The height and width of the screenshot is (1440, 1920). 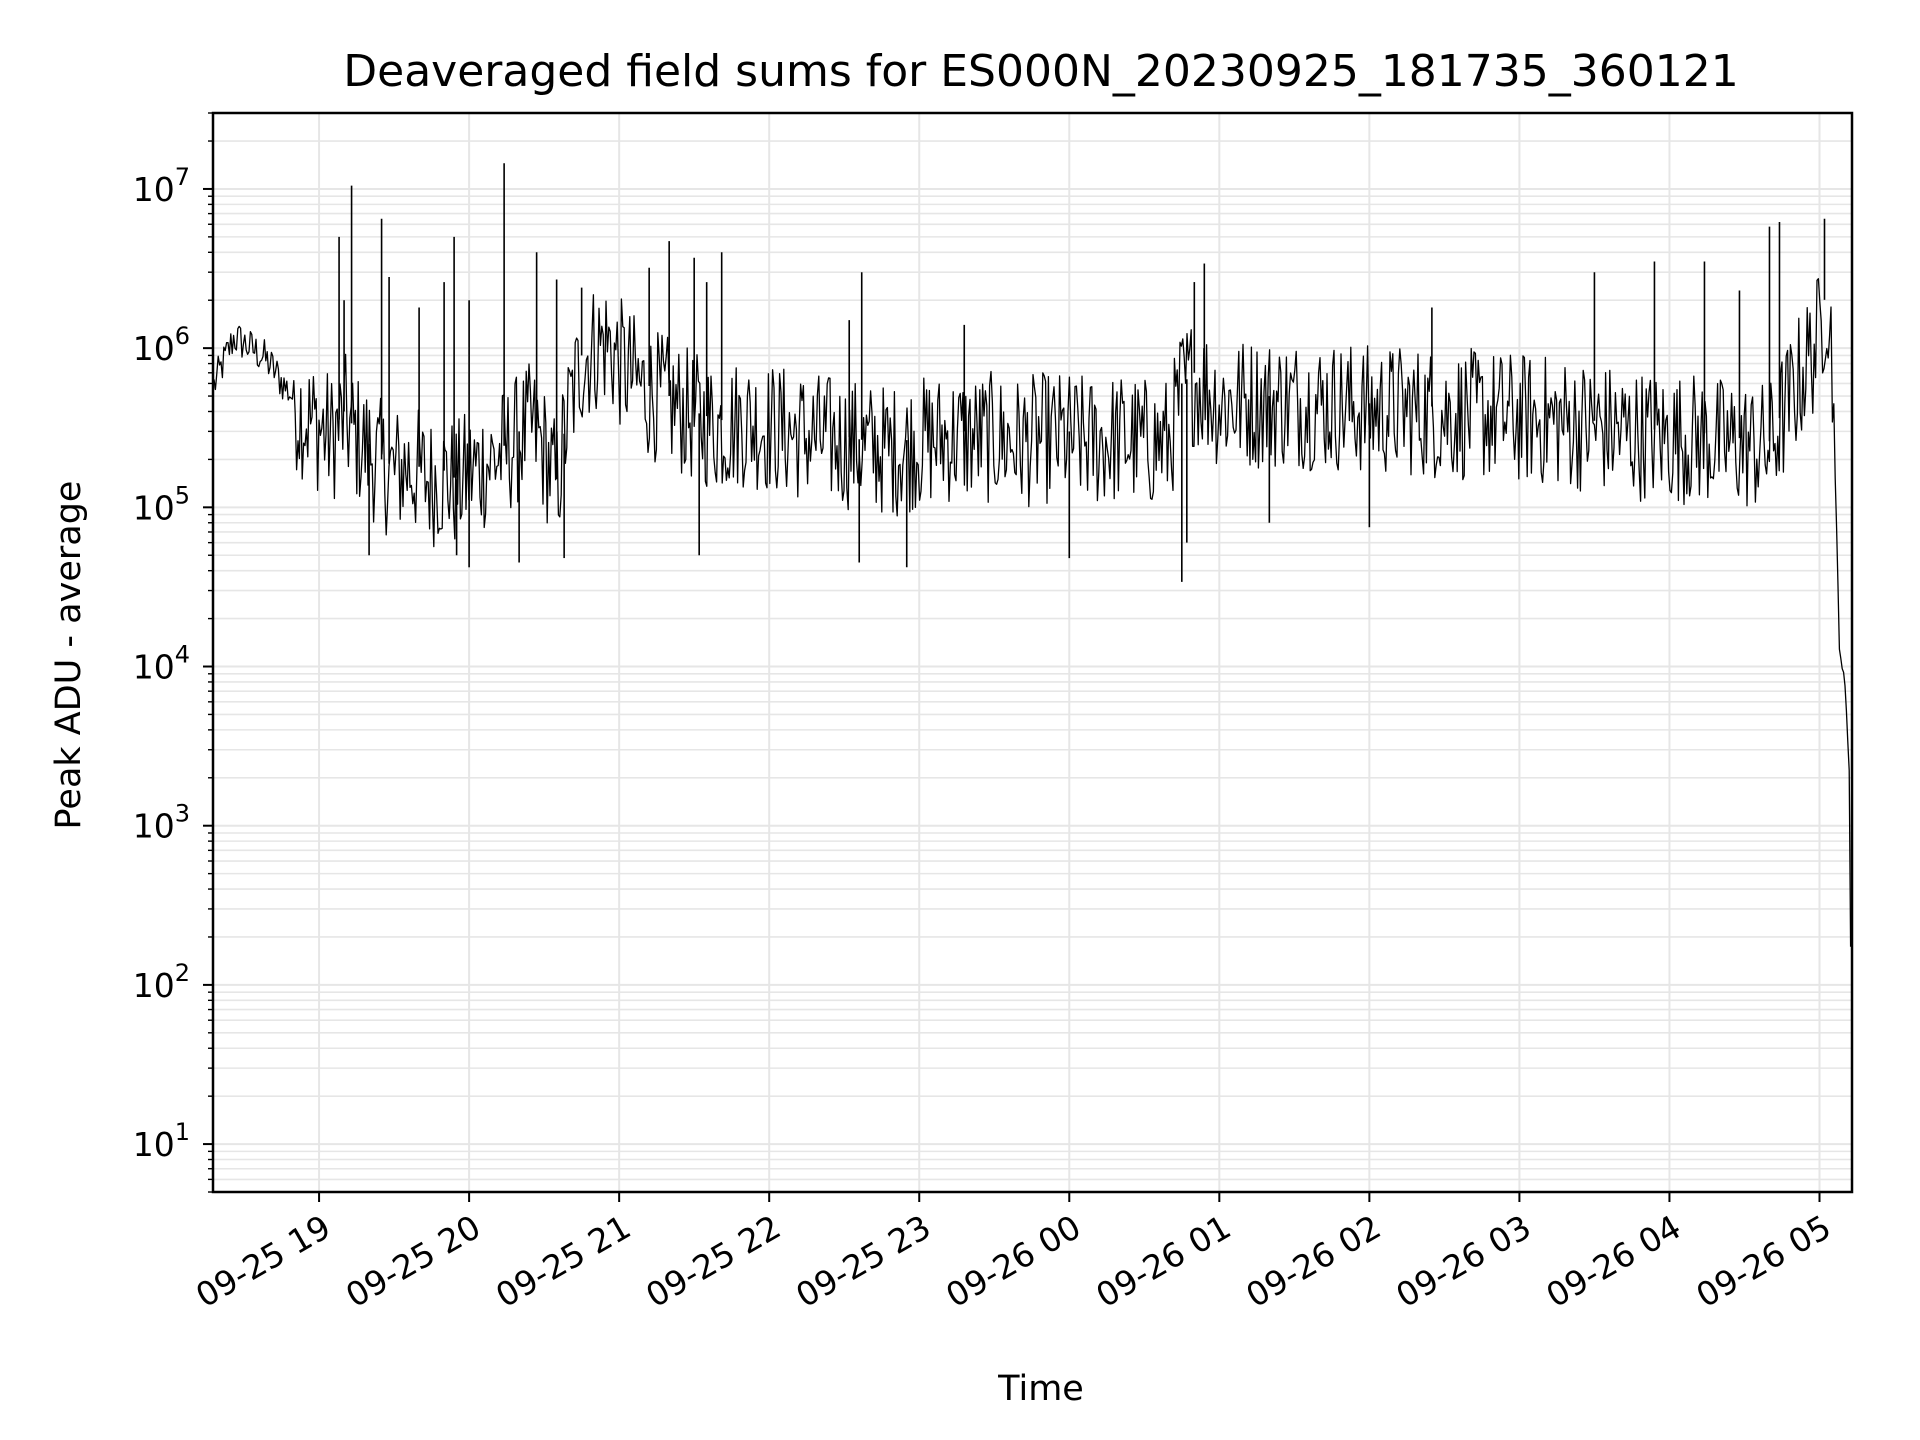 I want to click on y-tick-label: 10¹, so click(x=161, y=1141).